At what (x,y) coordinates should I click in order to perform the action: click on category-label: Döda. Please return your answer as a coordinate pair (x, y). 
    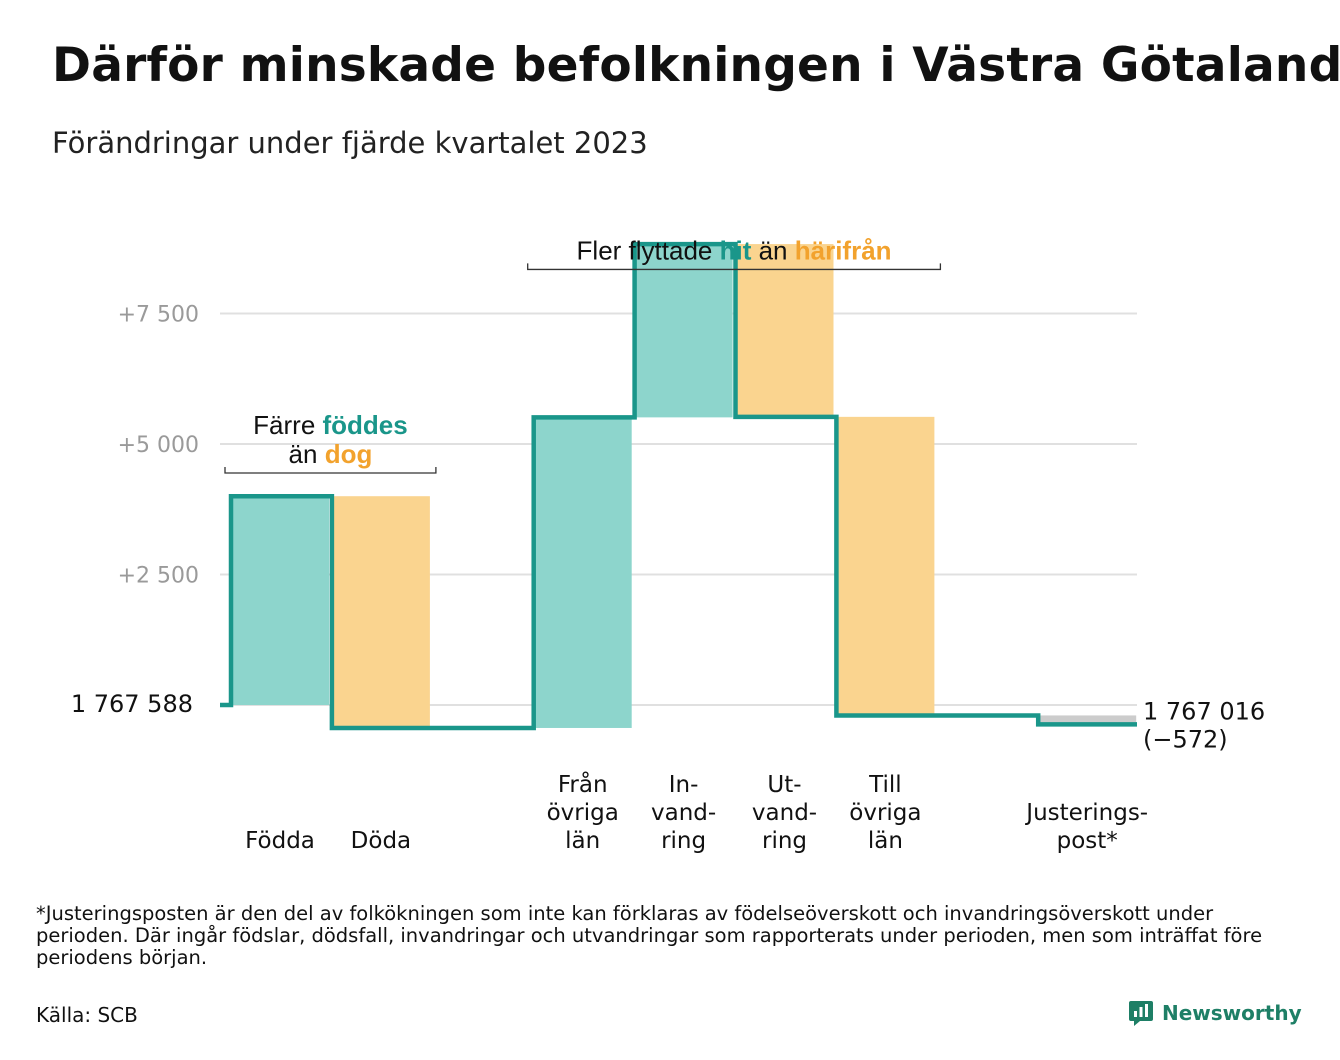
    Looking at the image, I should click on (381, 841).